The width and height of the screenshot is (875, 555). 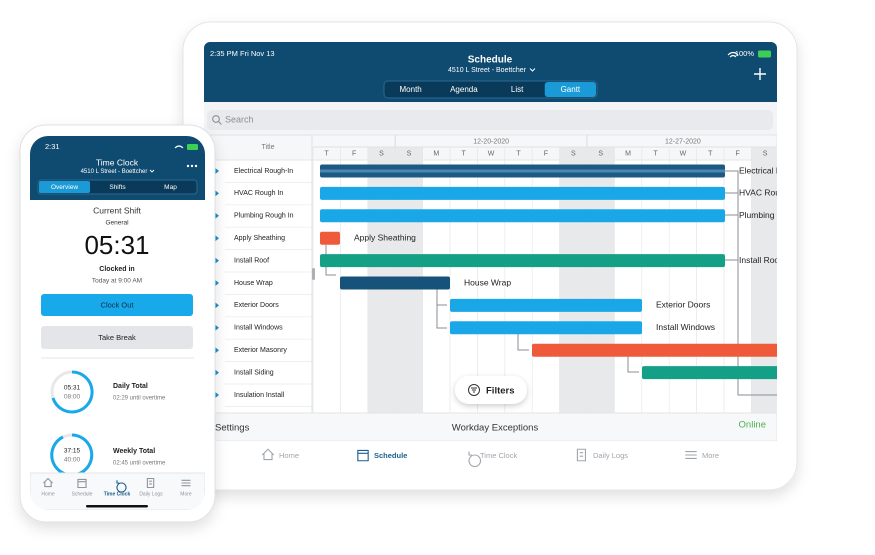 What do you see at coordinates (117, 337) in the screenshot?
I see `take-break-button` at bounding box center [117, 337].